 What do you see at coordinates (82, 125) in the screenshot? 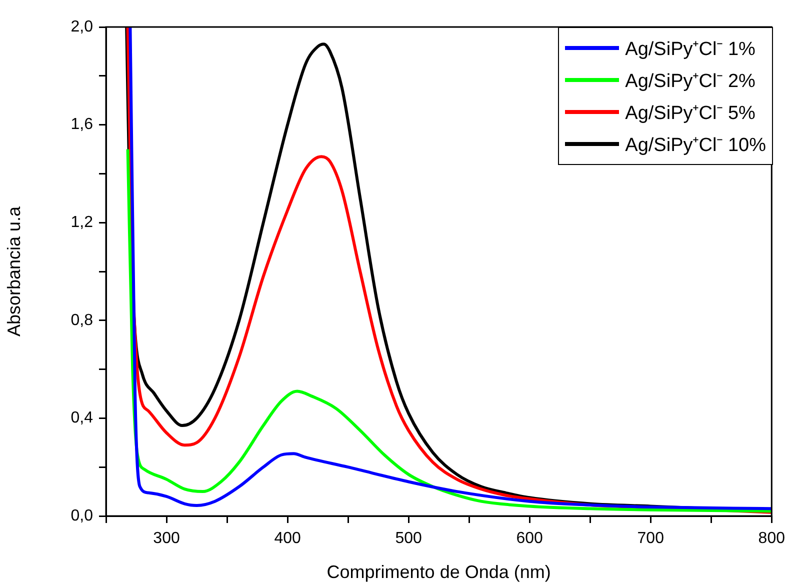
I see `y-tick-label: 1,6` at bounding box center [82, 125].